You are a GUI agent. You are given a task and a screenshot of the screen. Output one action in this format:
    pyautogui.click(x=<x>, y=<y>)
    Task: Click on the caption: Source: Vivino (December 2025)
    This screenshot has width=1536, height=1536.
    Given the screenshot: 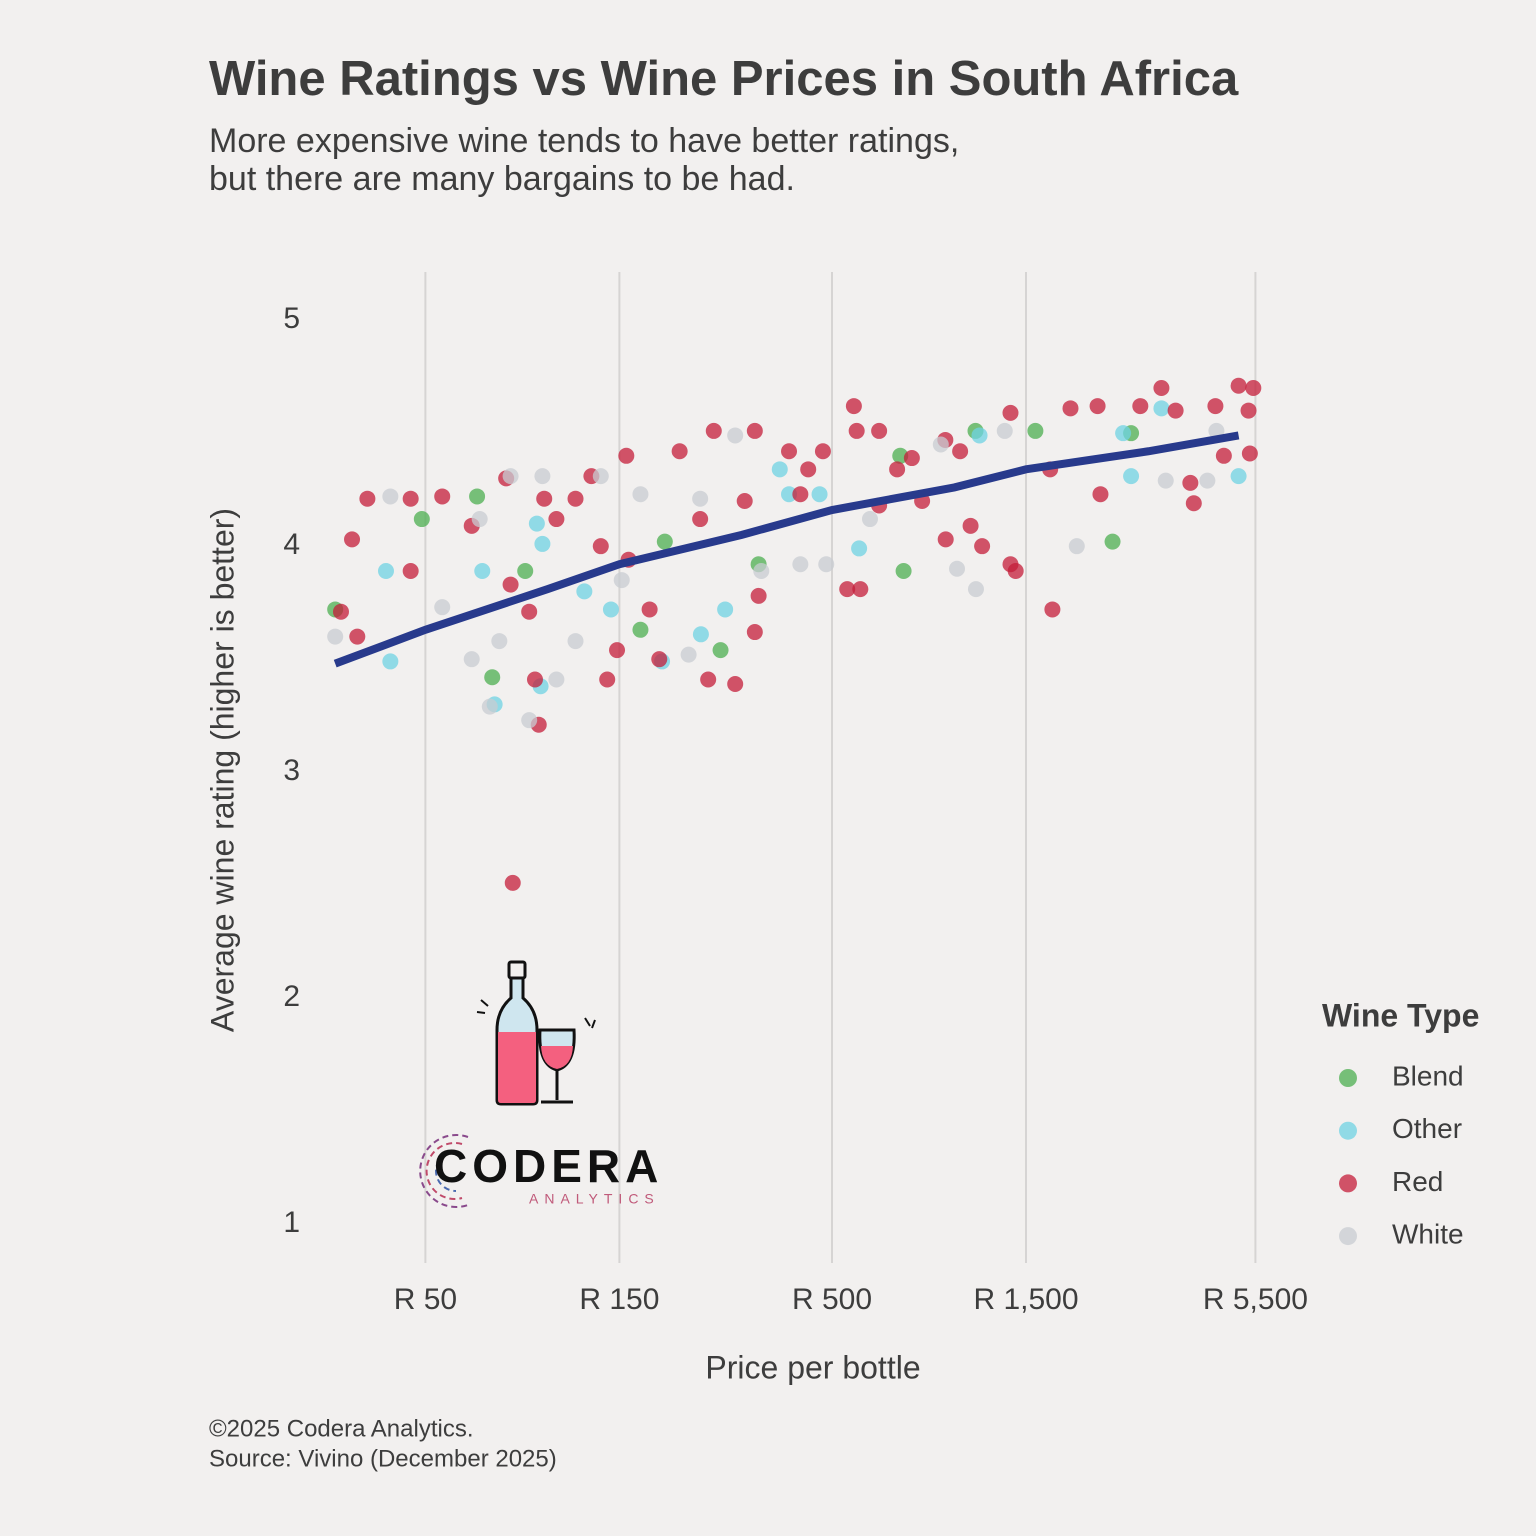 What is the action you would take?
    pyautogui.click(x=383, y=1458)
    